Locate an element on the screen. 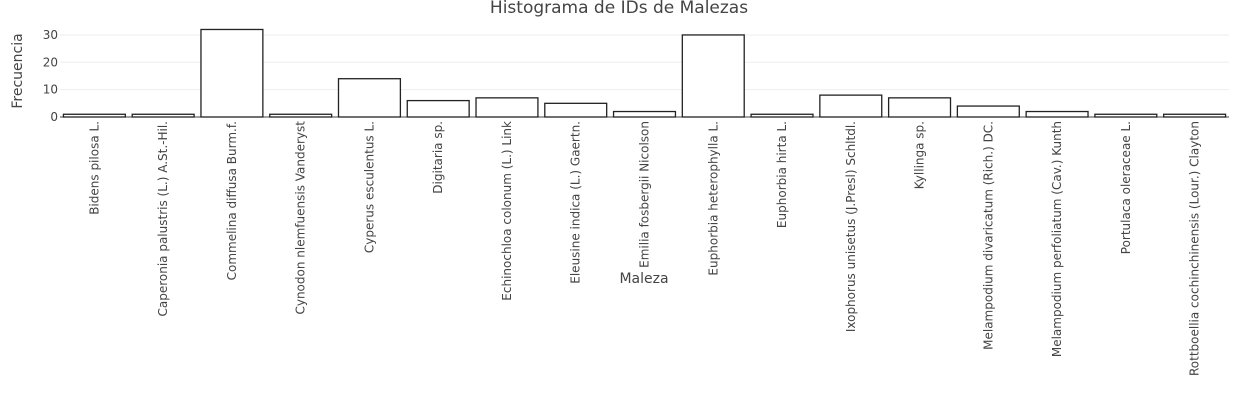  x-tick-label: Melampodium divaricatum (Rich.) DC. is located at coordinates (988, 235).